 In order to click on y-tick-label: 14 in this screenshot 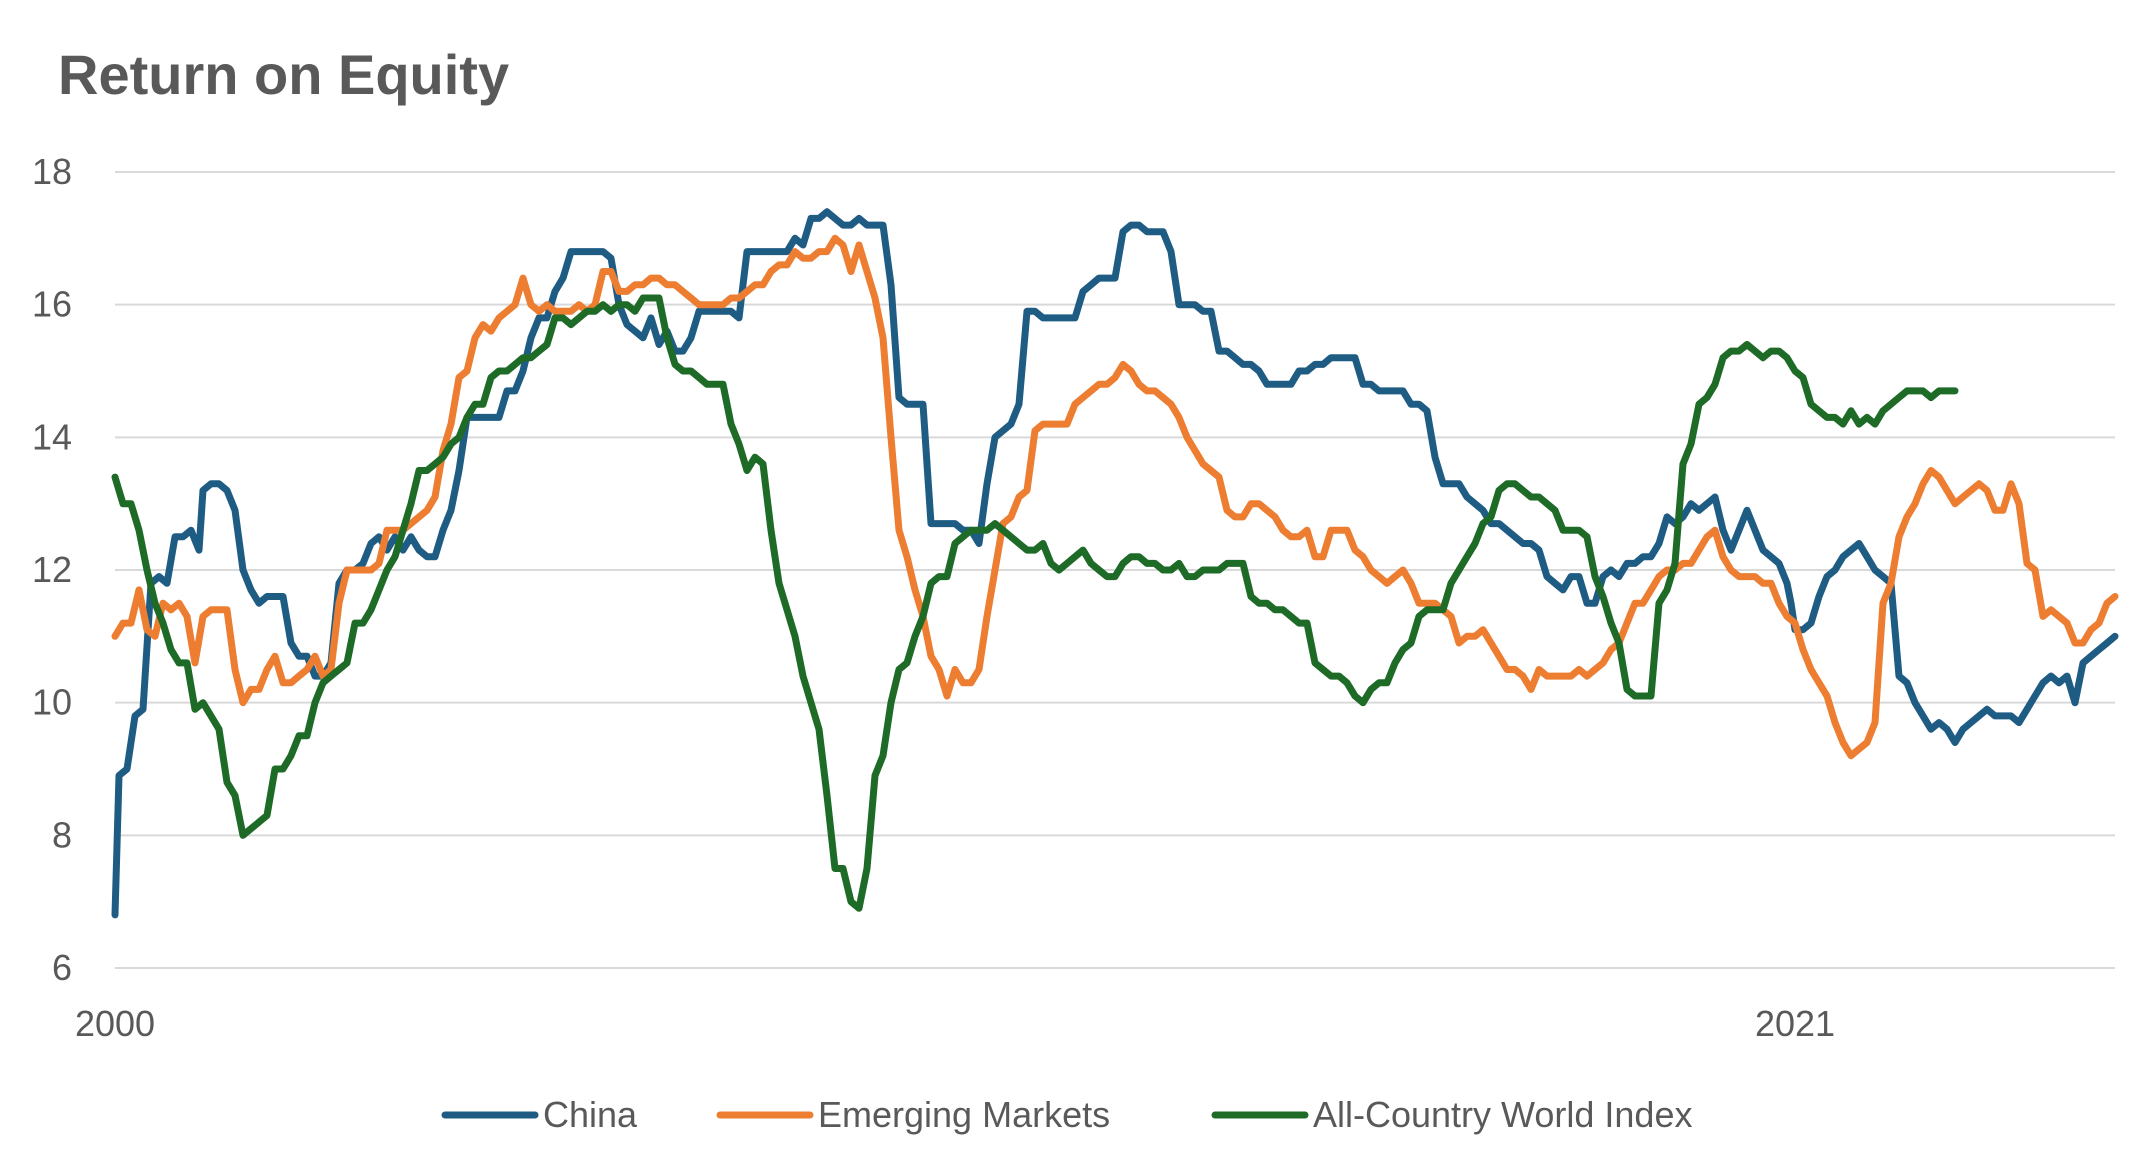, I will do `click(52, 436)`.